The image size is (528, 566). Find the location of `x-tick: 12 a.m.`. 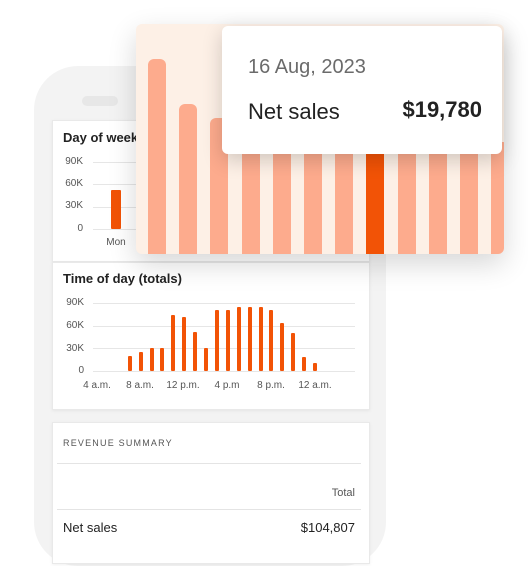

x-tick: 12 a.m. is located at coordinates (315, 385).